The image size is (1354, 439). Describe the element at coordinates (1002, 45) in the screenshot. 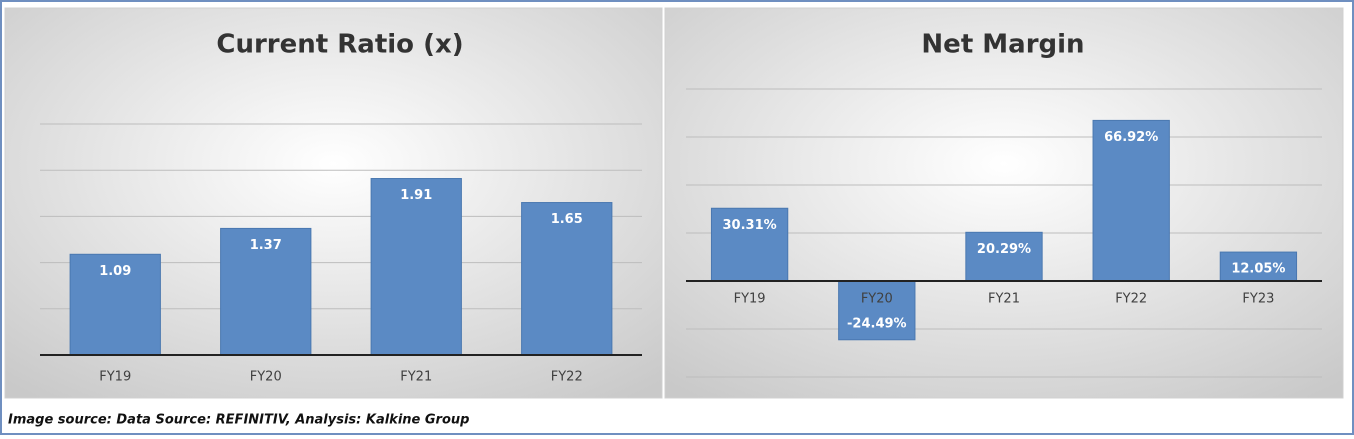

I see `chart-title: Net Margin` at that location.